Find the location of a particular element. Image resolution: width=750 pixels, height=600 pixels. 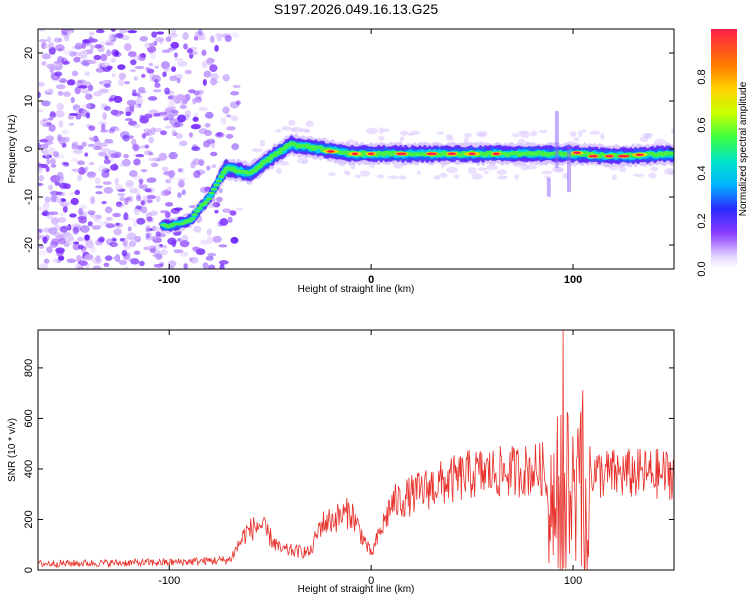

spectrogram-ylabel: Frequency (Hz) is located at coordinates (12, 149).